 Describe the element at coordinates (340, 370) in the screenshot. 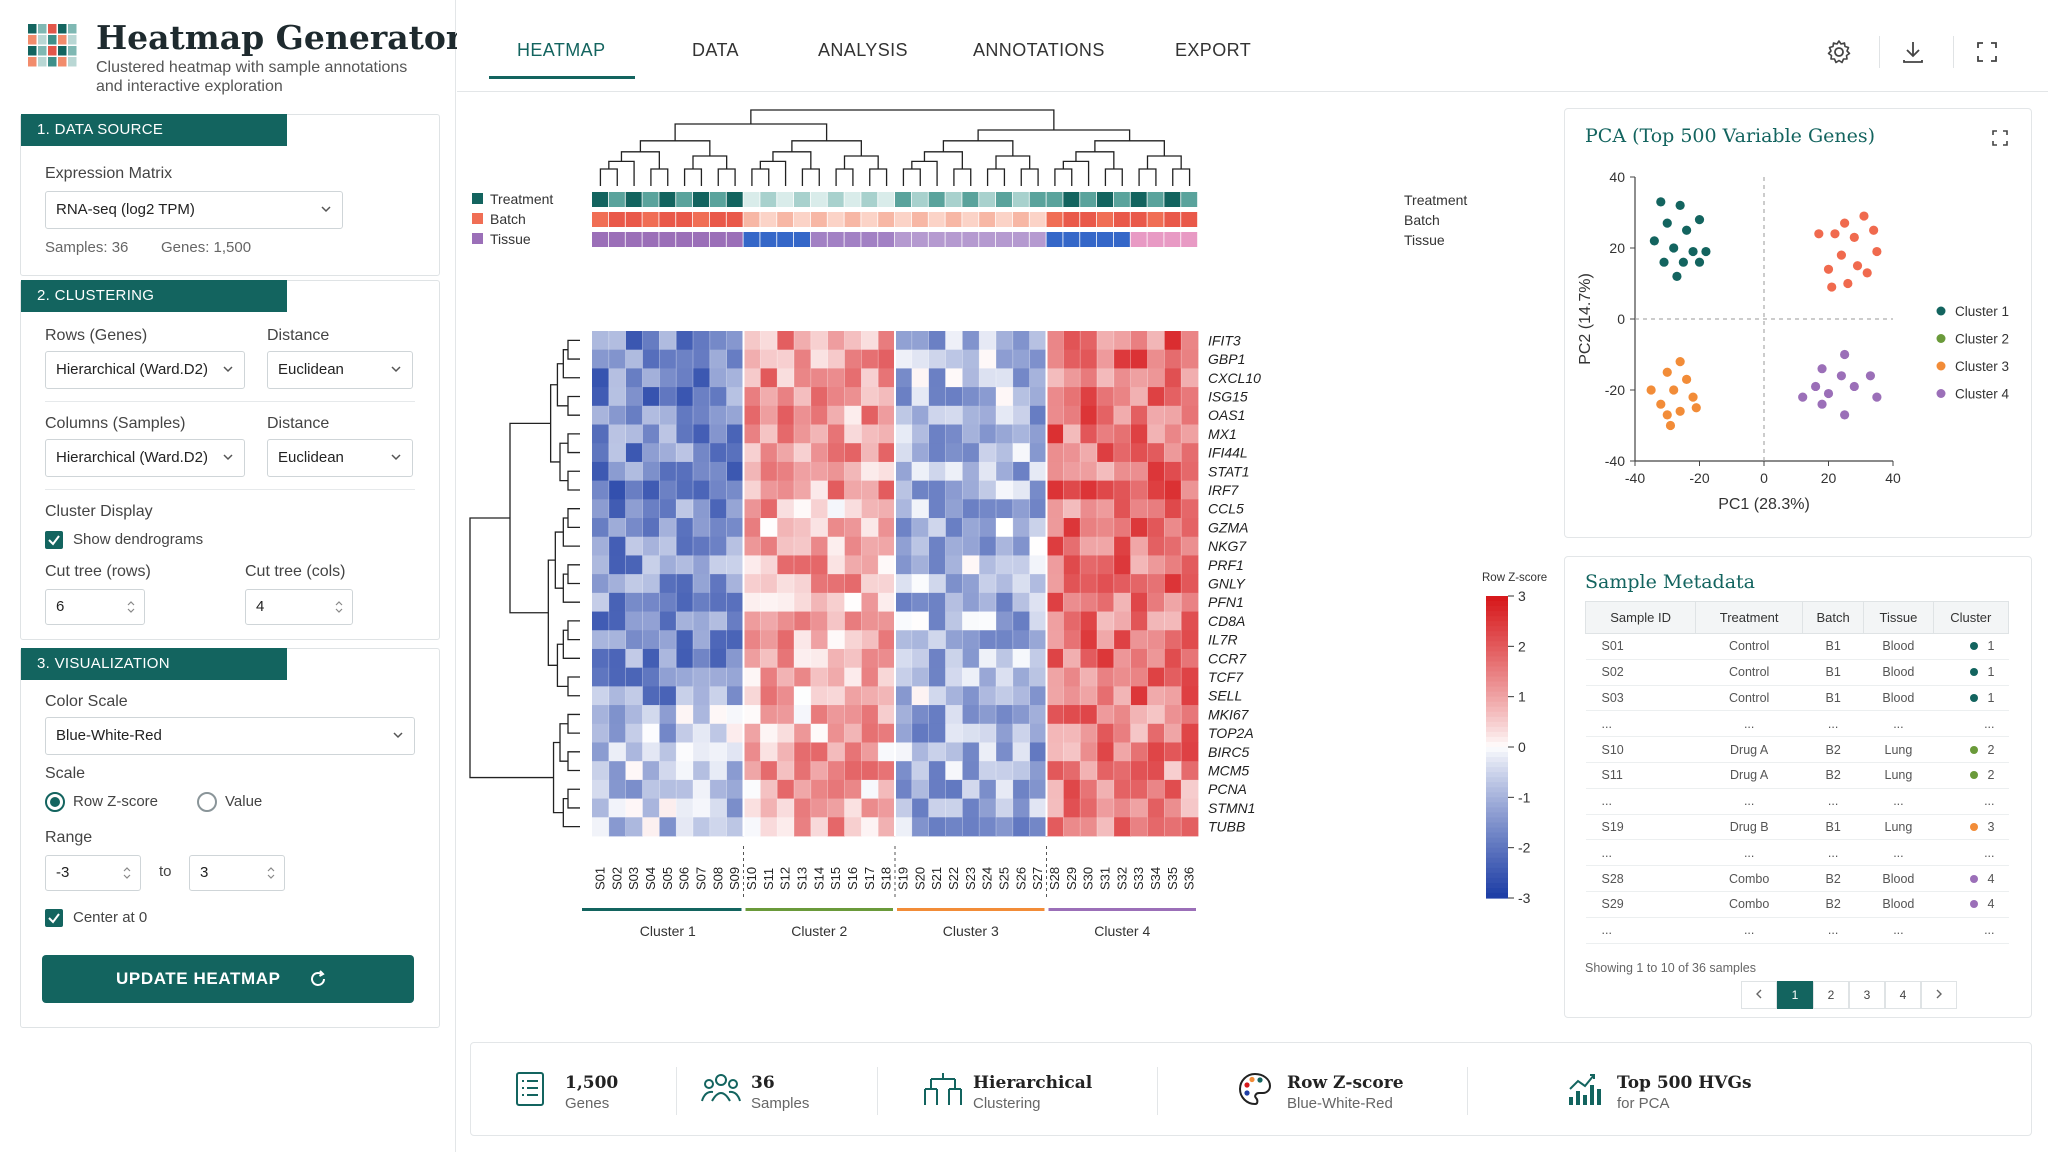

I see `rows-distance-select: Euclidean` at that location.